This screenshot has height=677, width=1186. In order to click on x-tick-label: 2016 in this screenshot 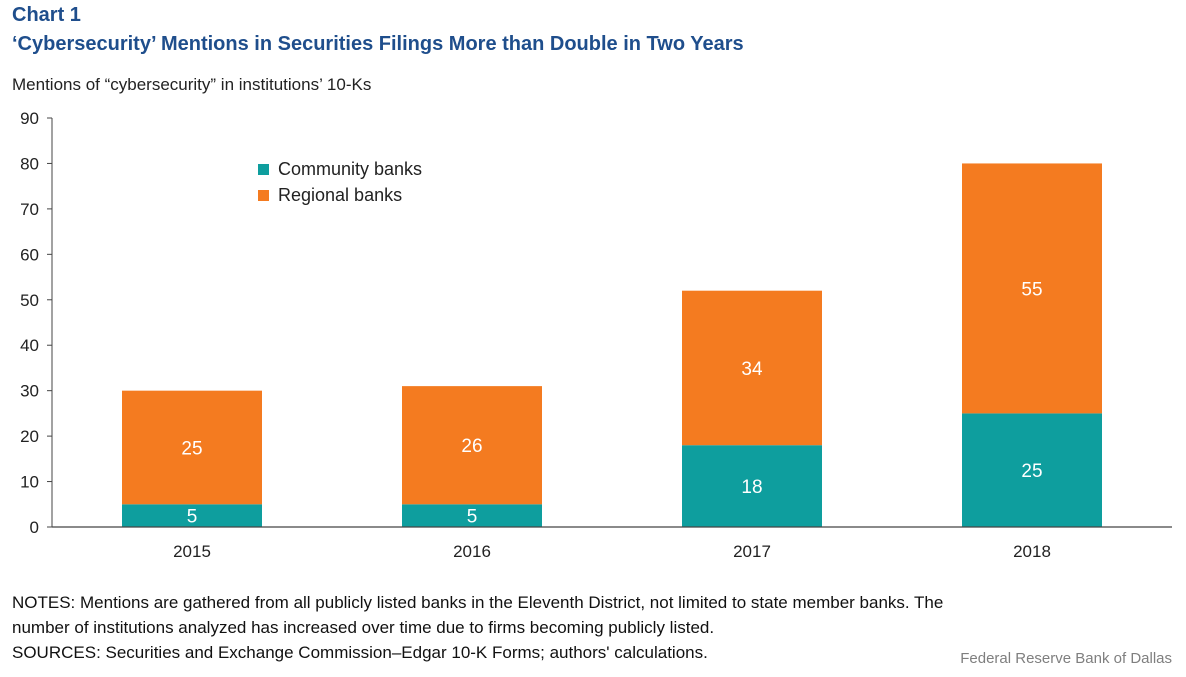, I will do `click(472, 551)`.